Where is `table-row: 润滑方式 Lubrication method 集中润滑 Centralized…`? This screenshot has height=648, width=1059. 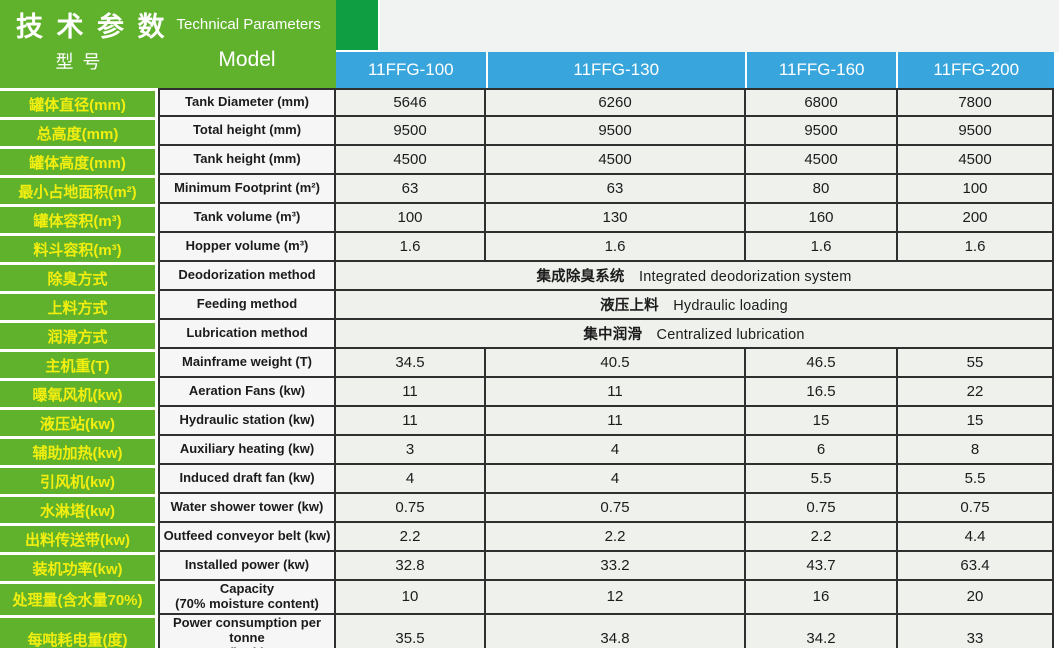 table-row: 润滑方式 Lubrication method 集中润滑 Centralized… is located at coordinates (527, 334).